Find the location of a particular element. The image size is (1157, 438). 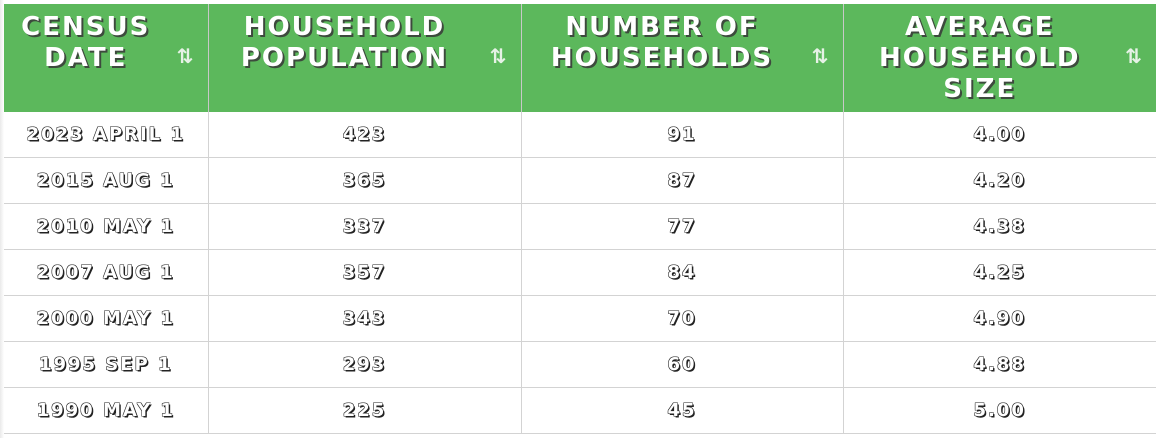

column-header-census-date: CENSUS DATE ⇅ is located at coordinates (106, 58).